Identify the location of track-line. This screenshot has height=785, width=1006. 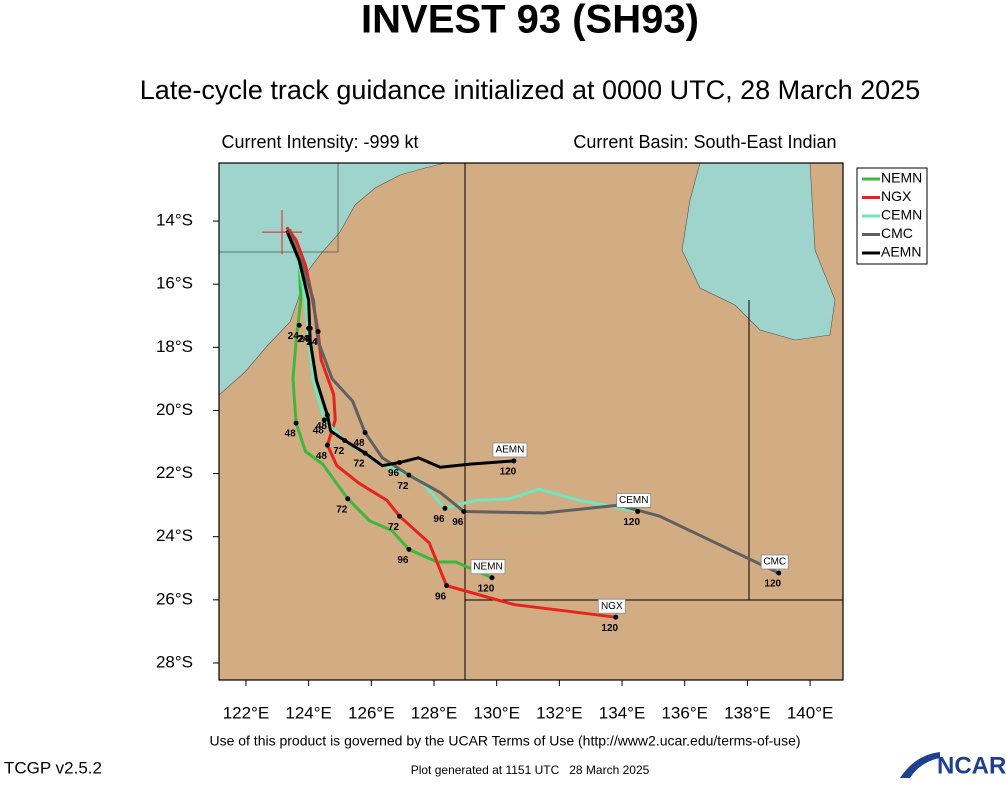
(390, 404).